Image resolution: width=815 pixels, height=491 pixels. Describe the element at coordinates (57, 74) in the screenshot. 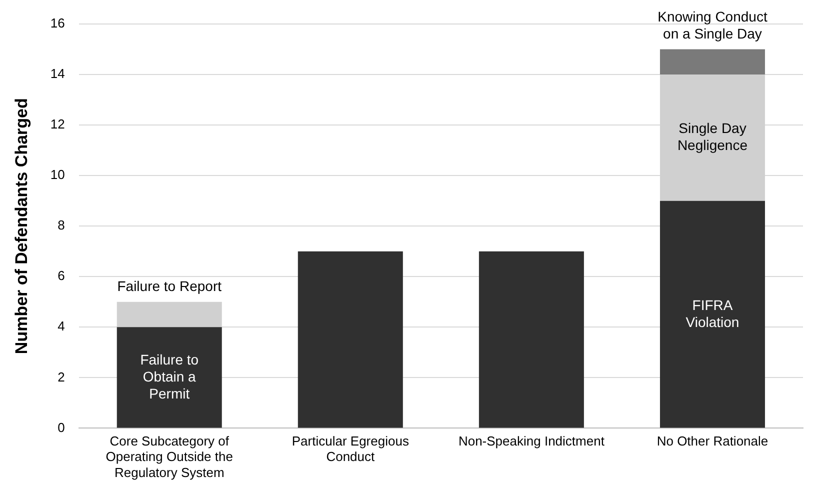

I see `y-tick-label: 14` at that location.